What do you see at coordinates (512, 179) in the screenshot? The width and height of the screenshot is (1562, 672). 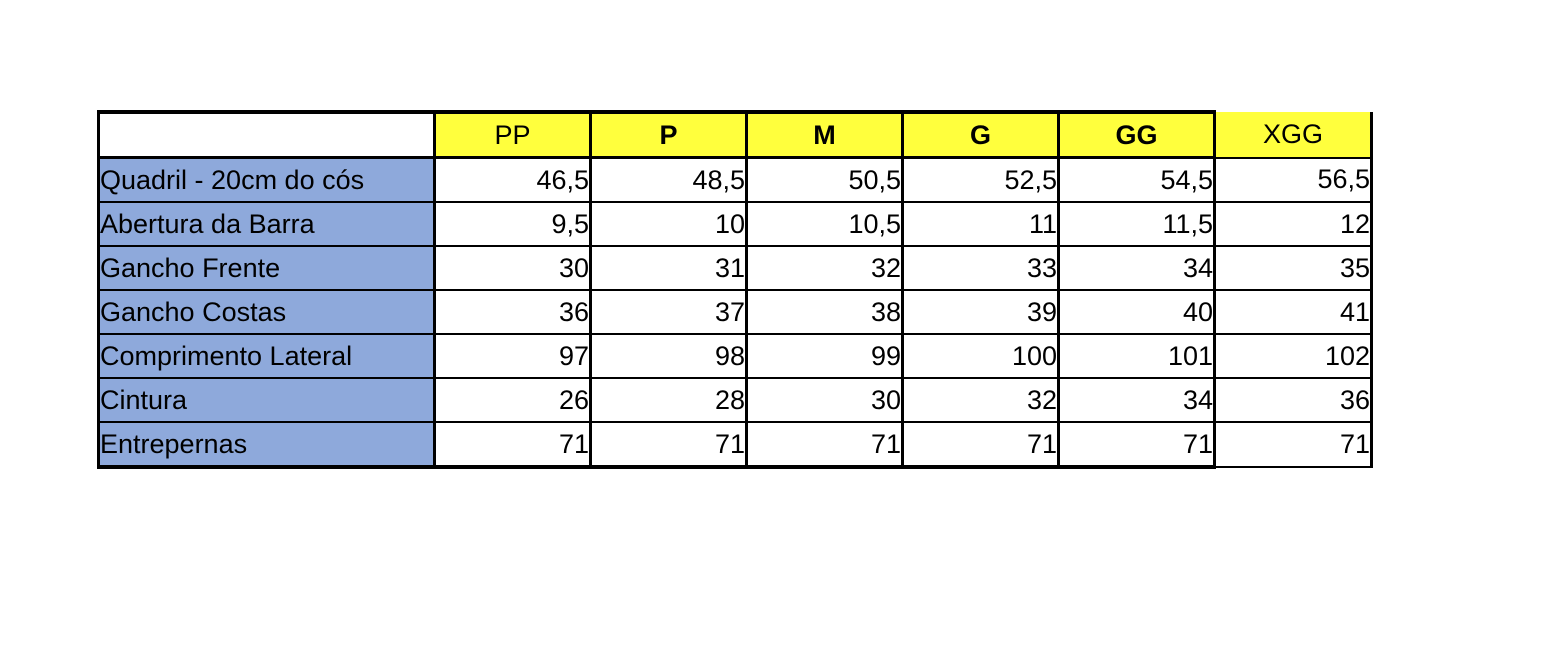 I see `value-cell: 46,5` at bounding box center [512, 179].